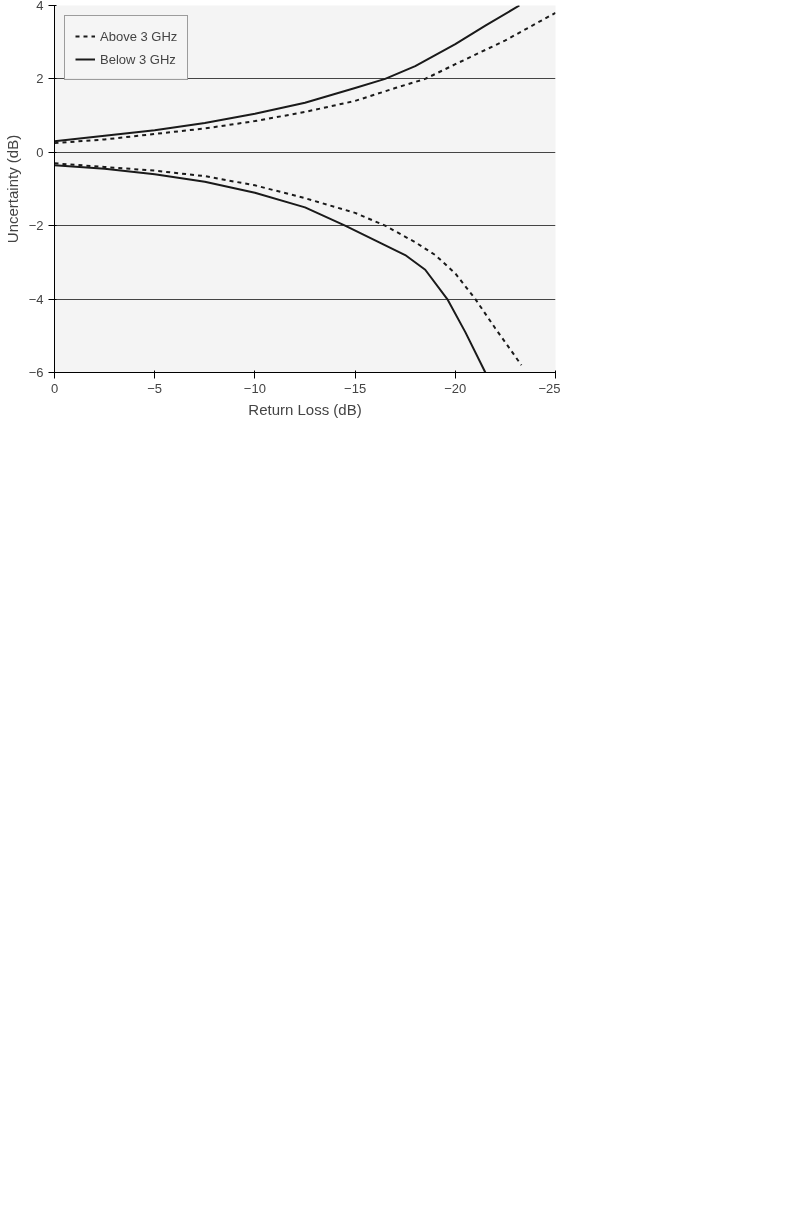  Describe the element at coordinates (12, 189) in the screenshot. I see `y-axis-title: Uncertainty (dB)` at that location.